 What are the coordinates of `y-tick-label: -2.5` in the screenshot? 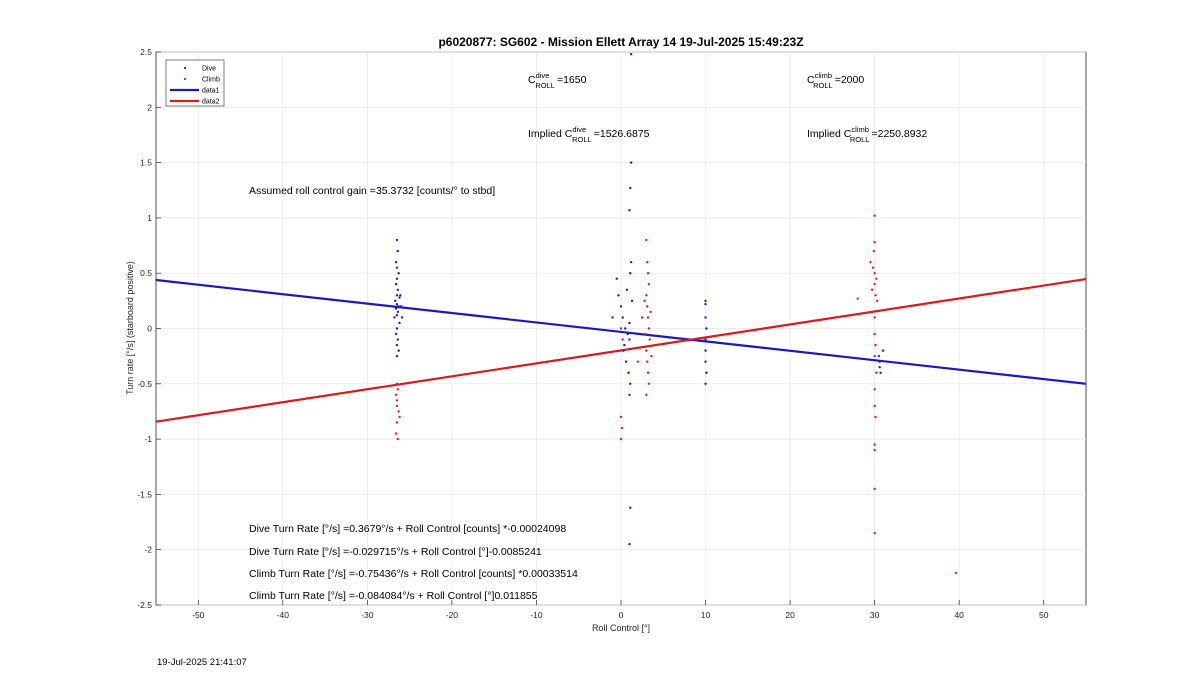 It's located at (144, 605).